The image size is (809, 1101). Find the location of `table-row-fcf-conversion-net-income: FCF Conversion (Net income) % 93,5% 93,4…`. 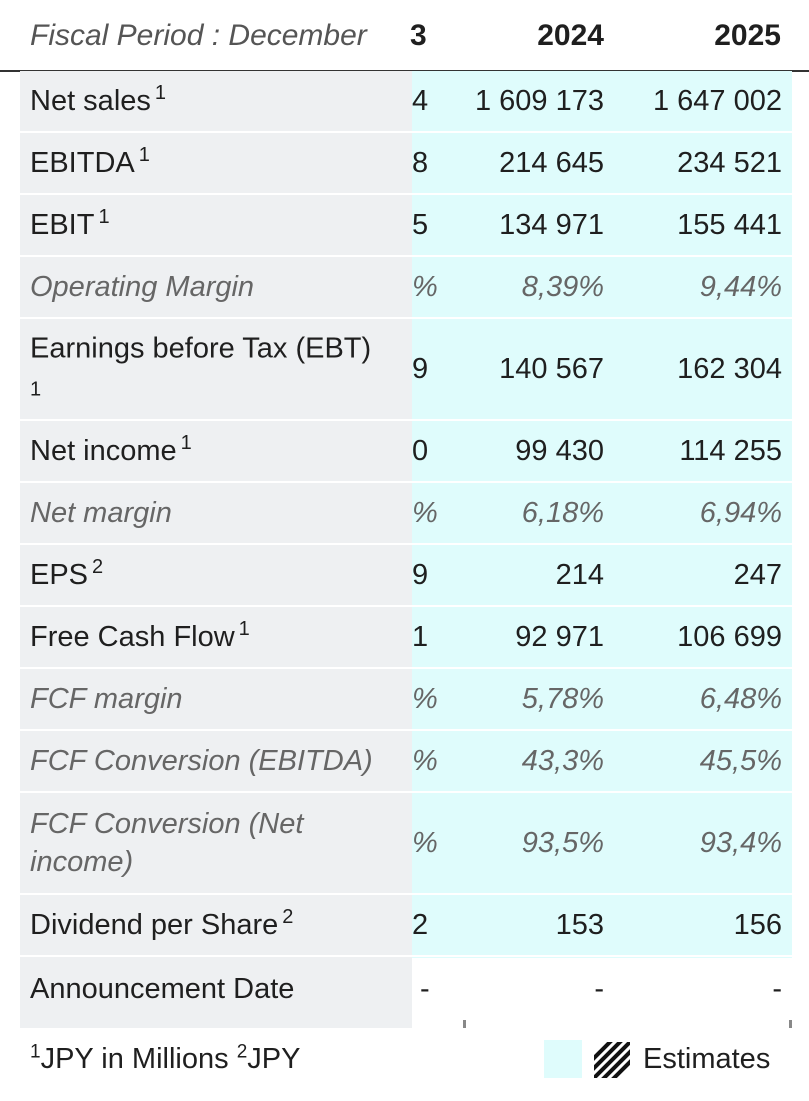

table-row-fcf-conversion-net-income: FCF Conversion (Net income) % 93,5% 93,4… is located at coordinates (406, 844).